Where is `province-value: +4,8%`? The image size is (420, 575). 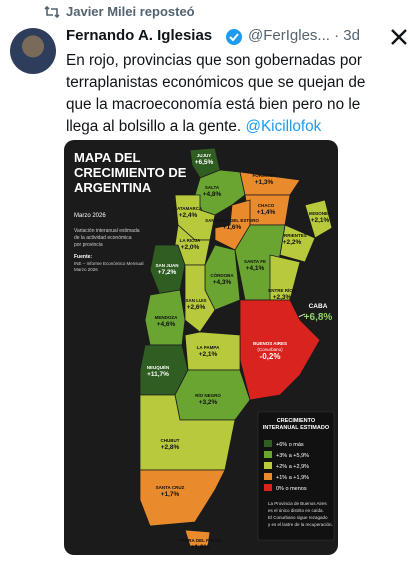
province-value: +4,8% is located at coordinates (212, 194).